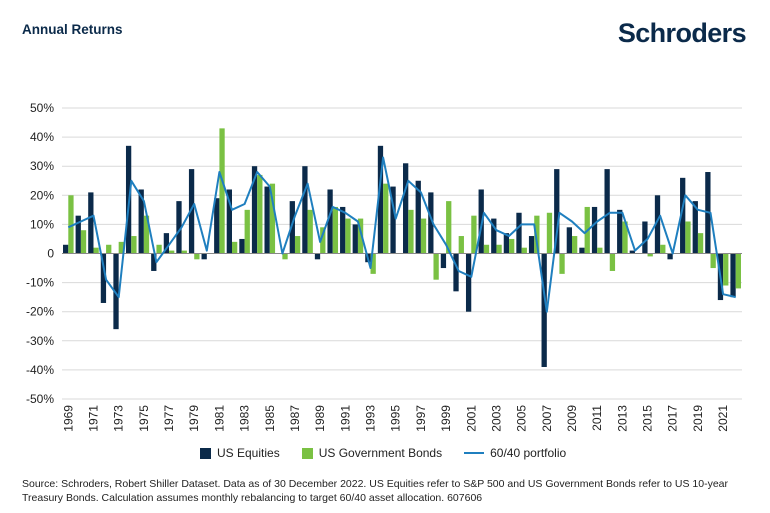  I want to click on x-tick-label: 2003, so click(496, 418).